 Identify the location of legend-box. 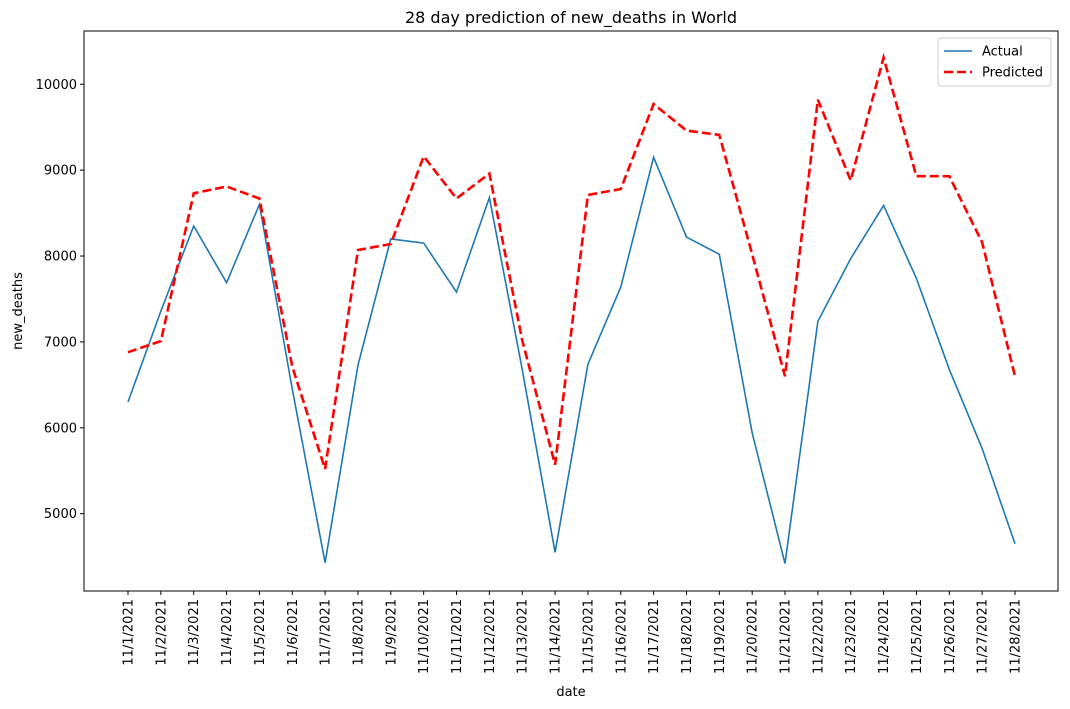
(994, 62).